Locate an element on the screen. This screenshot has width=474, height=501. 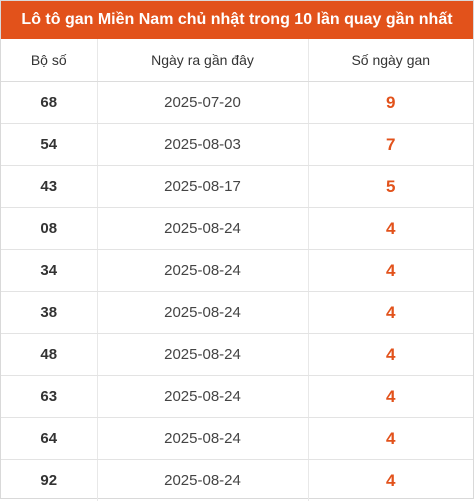
cell-number: 43 is located at coordinates (49, 187).